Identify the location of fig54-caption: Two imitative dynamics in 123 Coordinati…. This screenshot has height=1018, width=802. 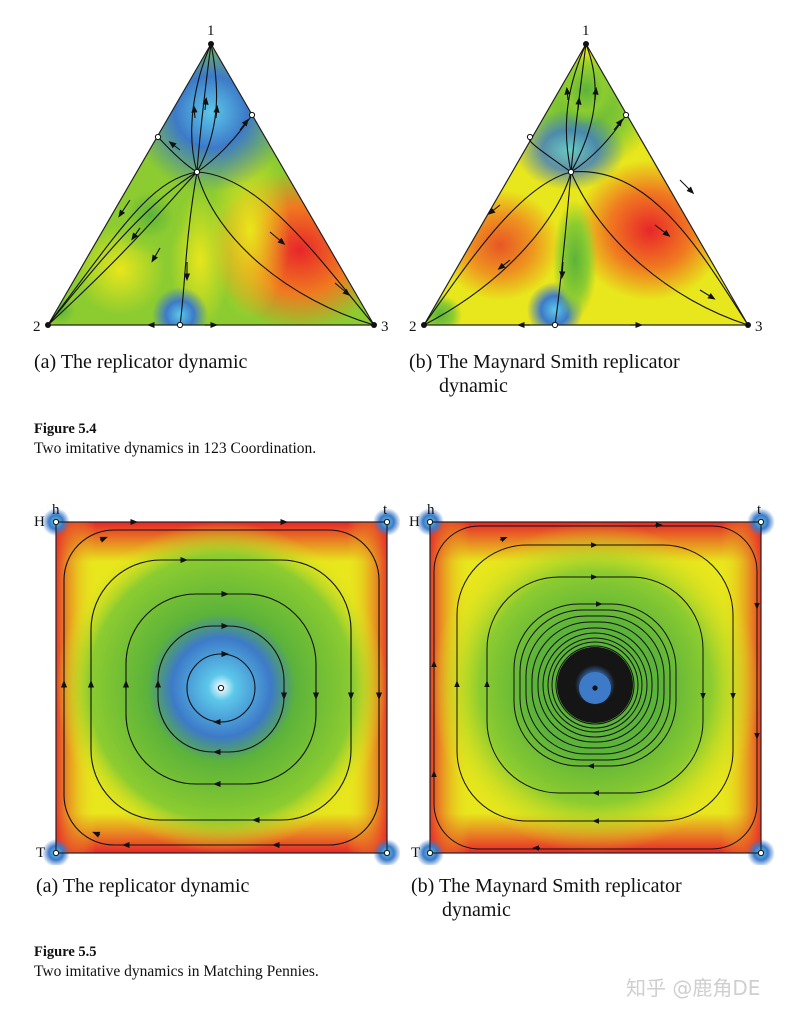
(175, 448).